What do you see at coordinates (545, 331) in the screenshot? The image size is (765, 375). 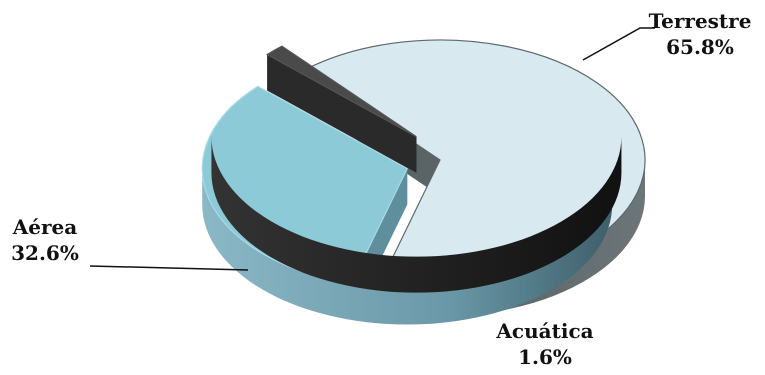 I see `slice-name-acuatica: Acuática` at bounding box center [545, 331].